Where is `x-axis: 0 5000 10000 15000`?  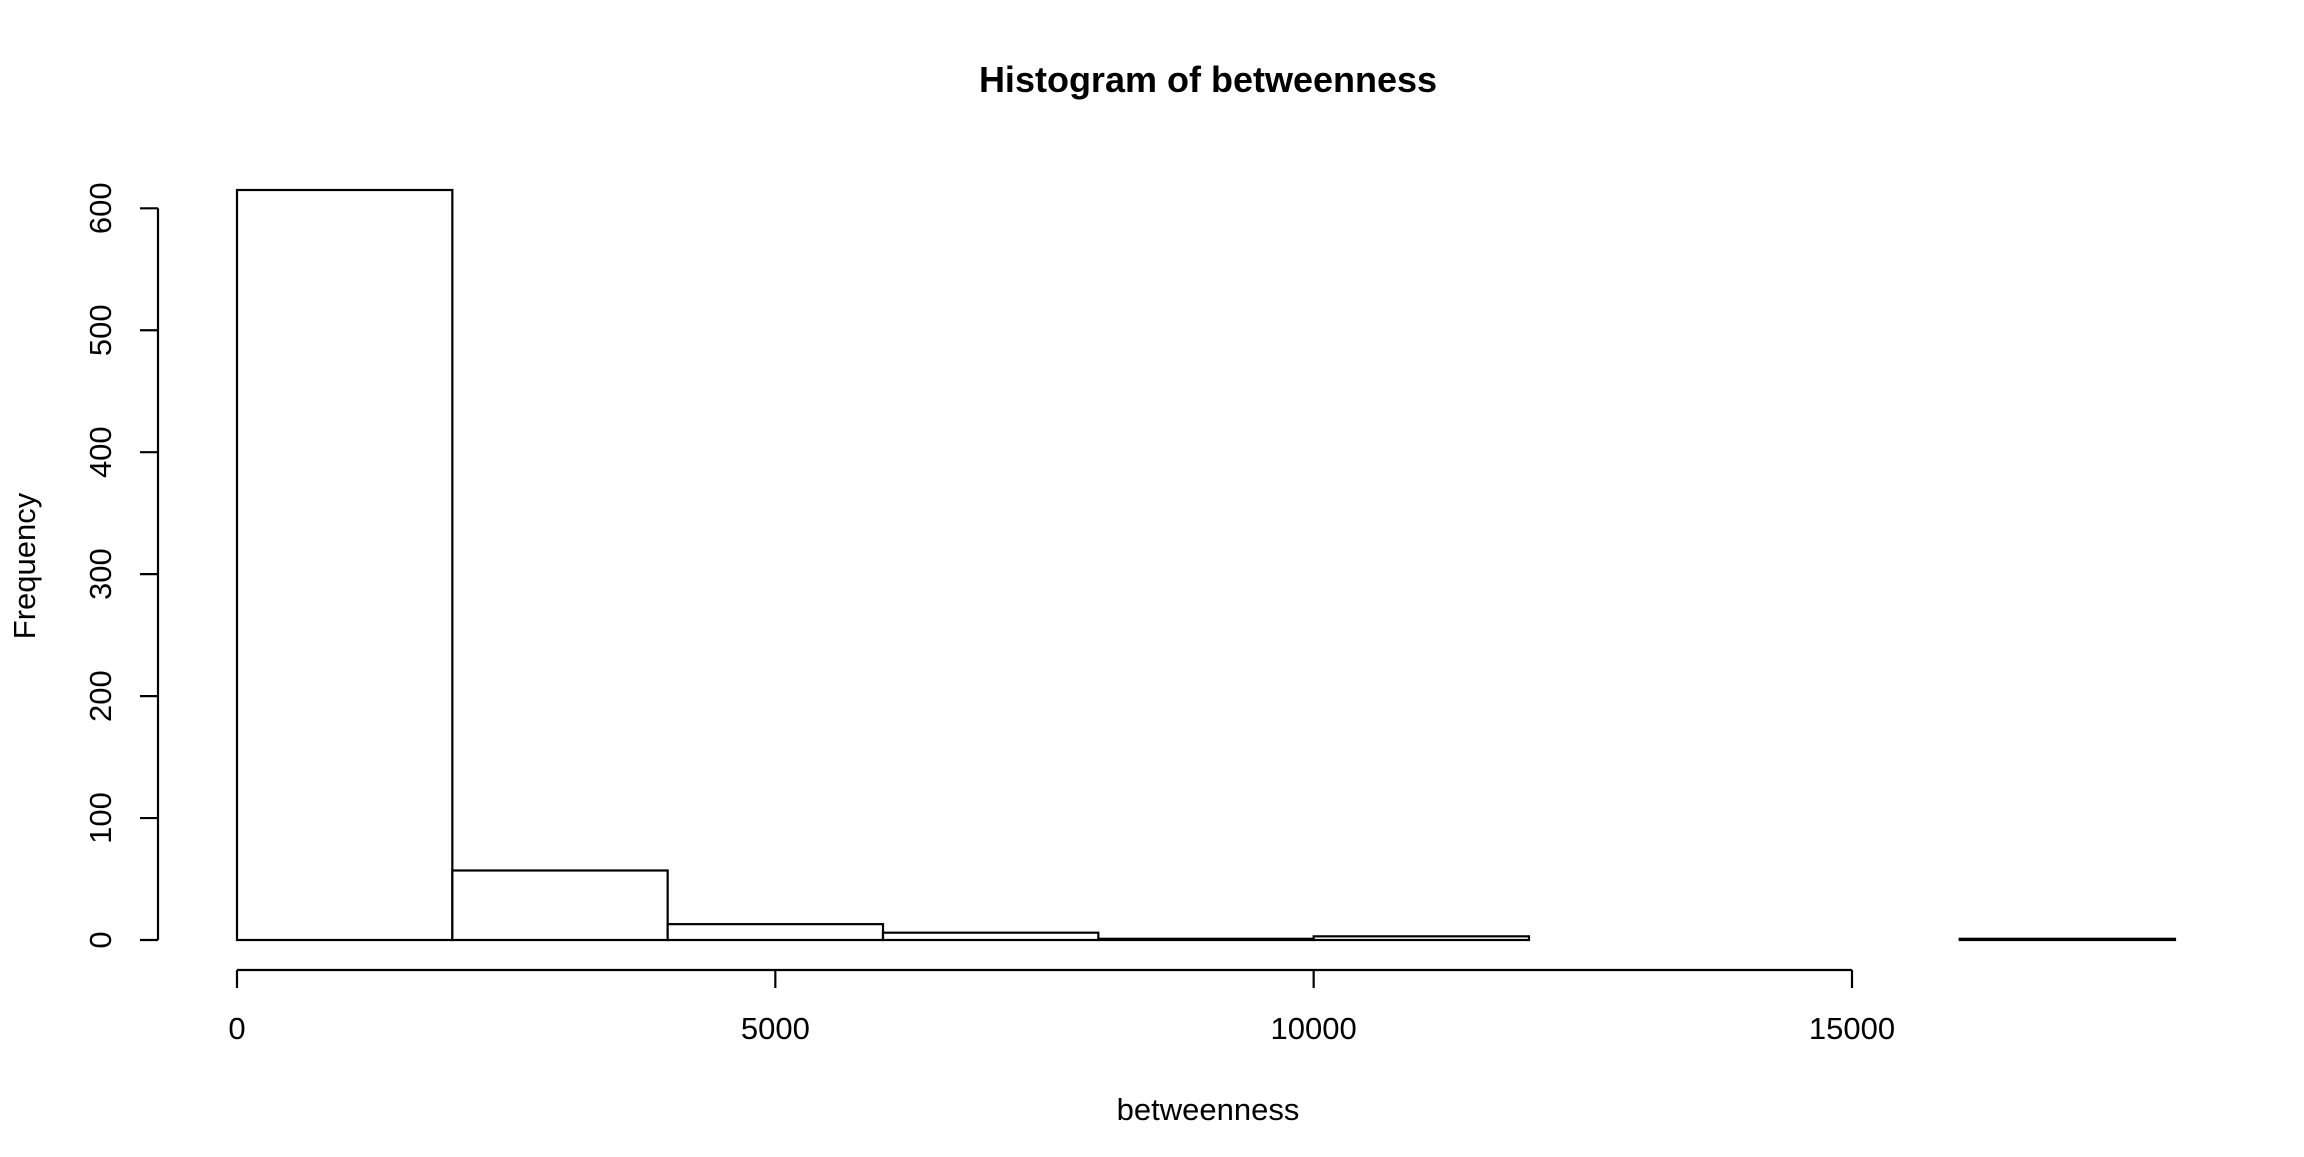 x-axis: 0 5000 10000 15000 is located at coordinates (1061, 1007).